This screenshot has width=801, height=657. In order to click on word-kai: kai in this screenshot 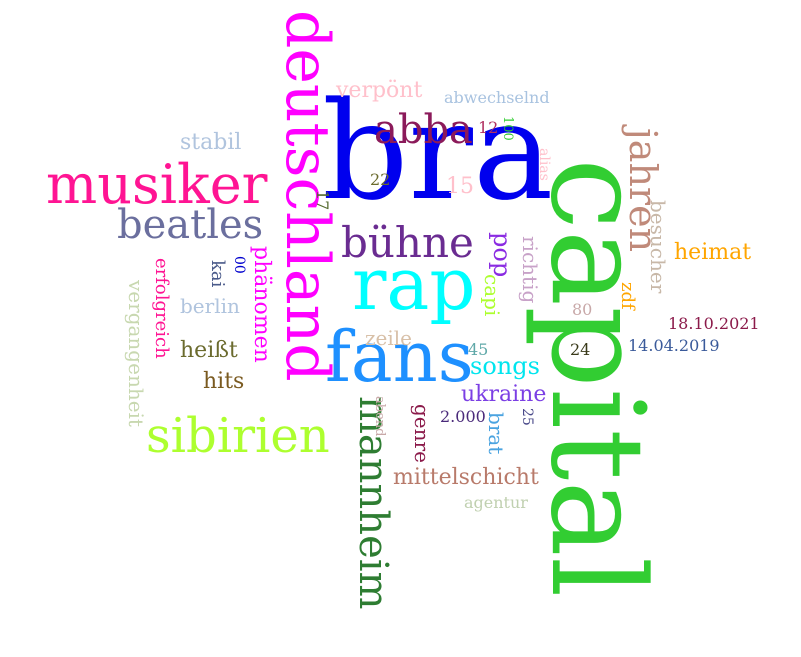, I will do `click(217, 274)`.